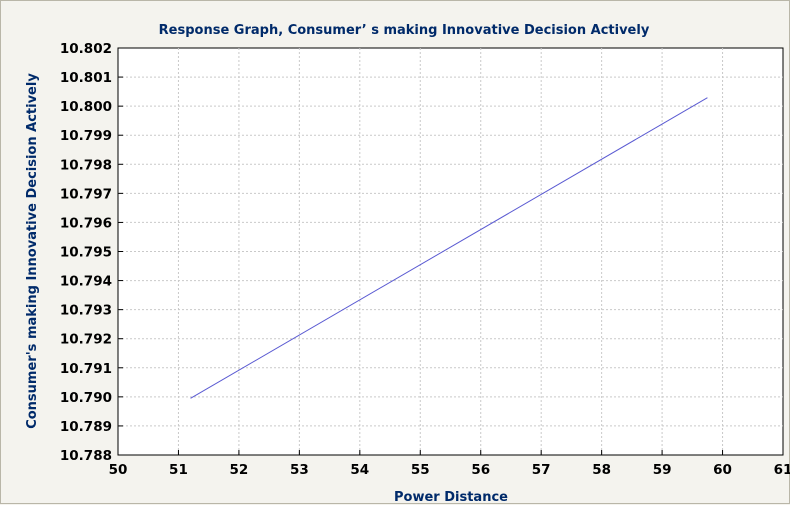 This screenshot has width=790, height=505. I want to click on y-tick-label: 10.796, so click(86, 223).